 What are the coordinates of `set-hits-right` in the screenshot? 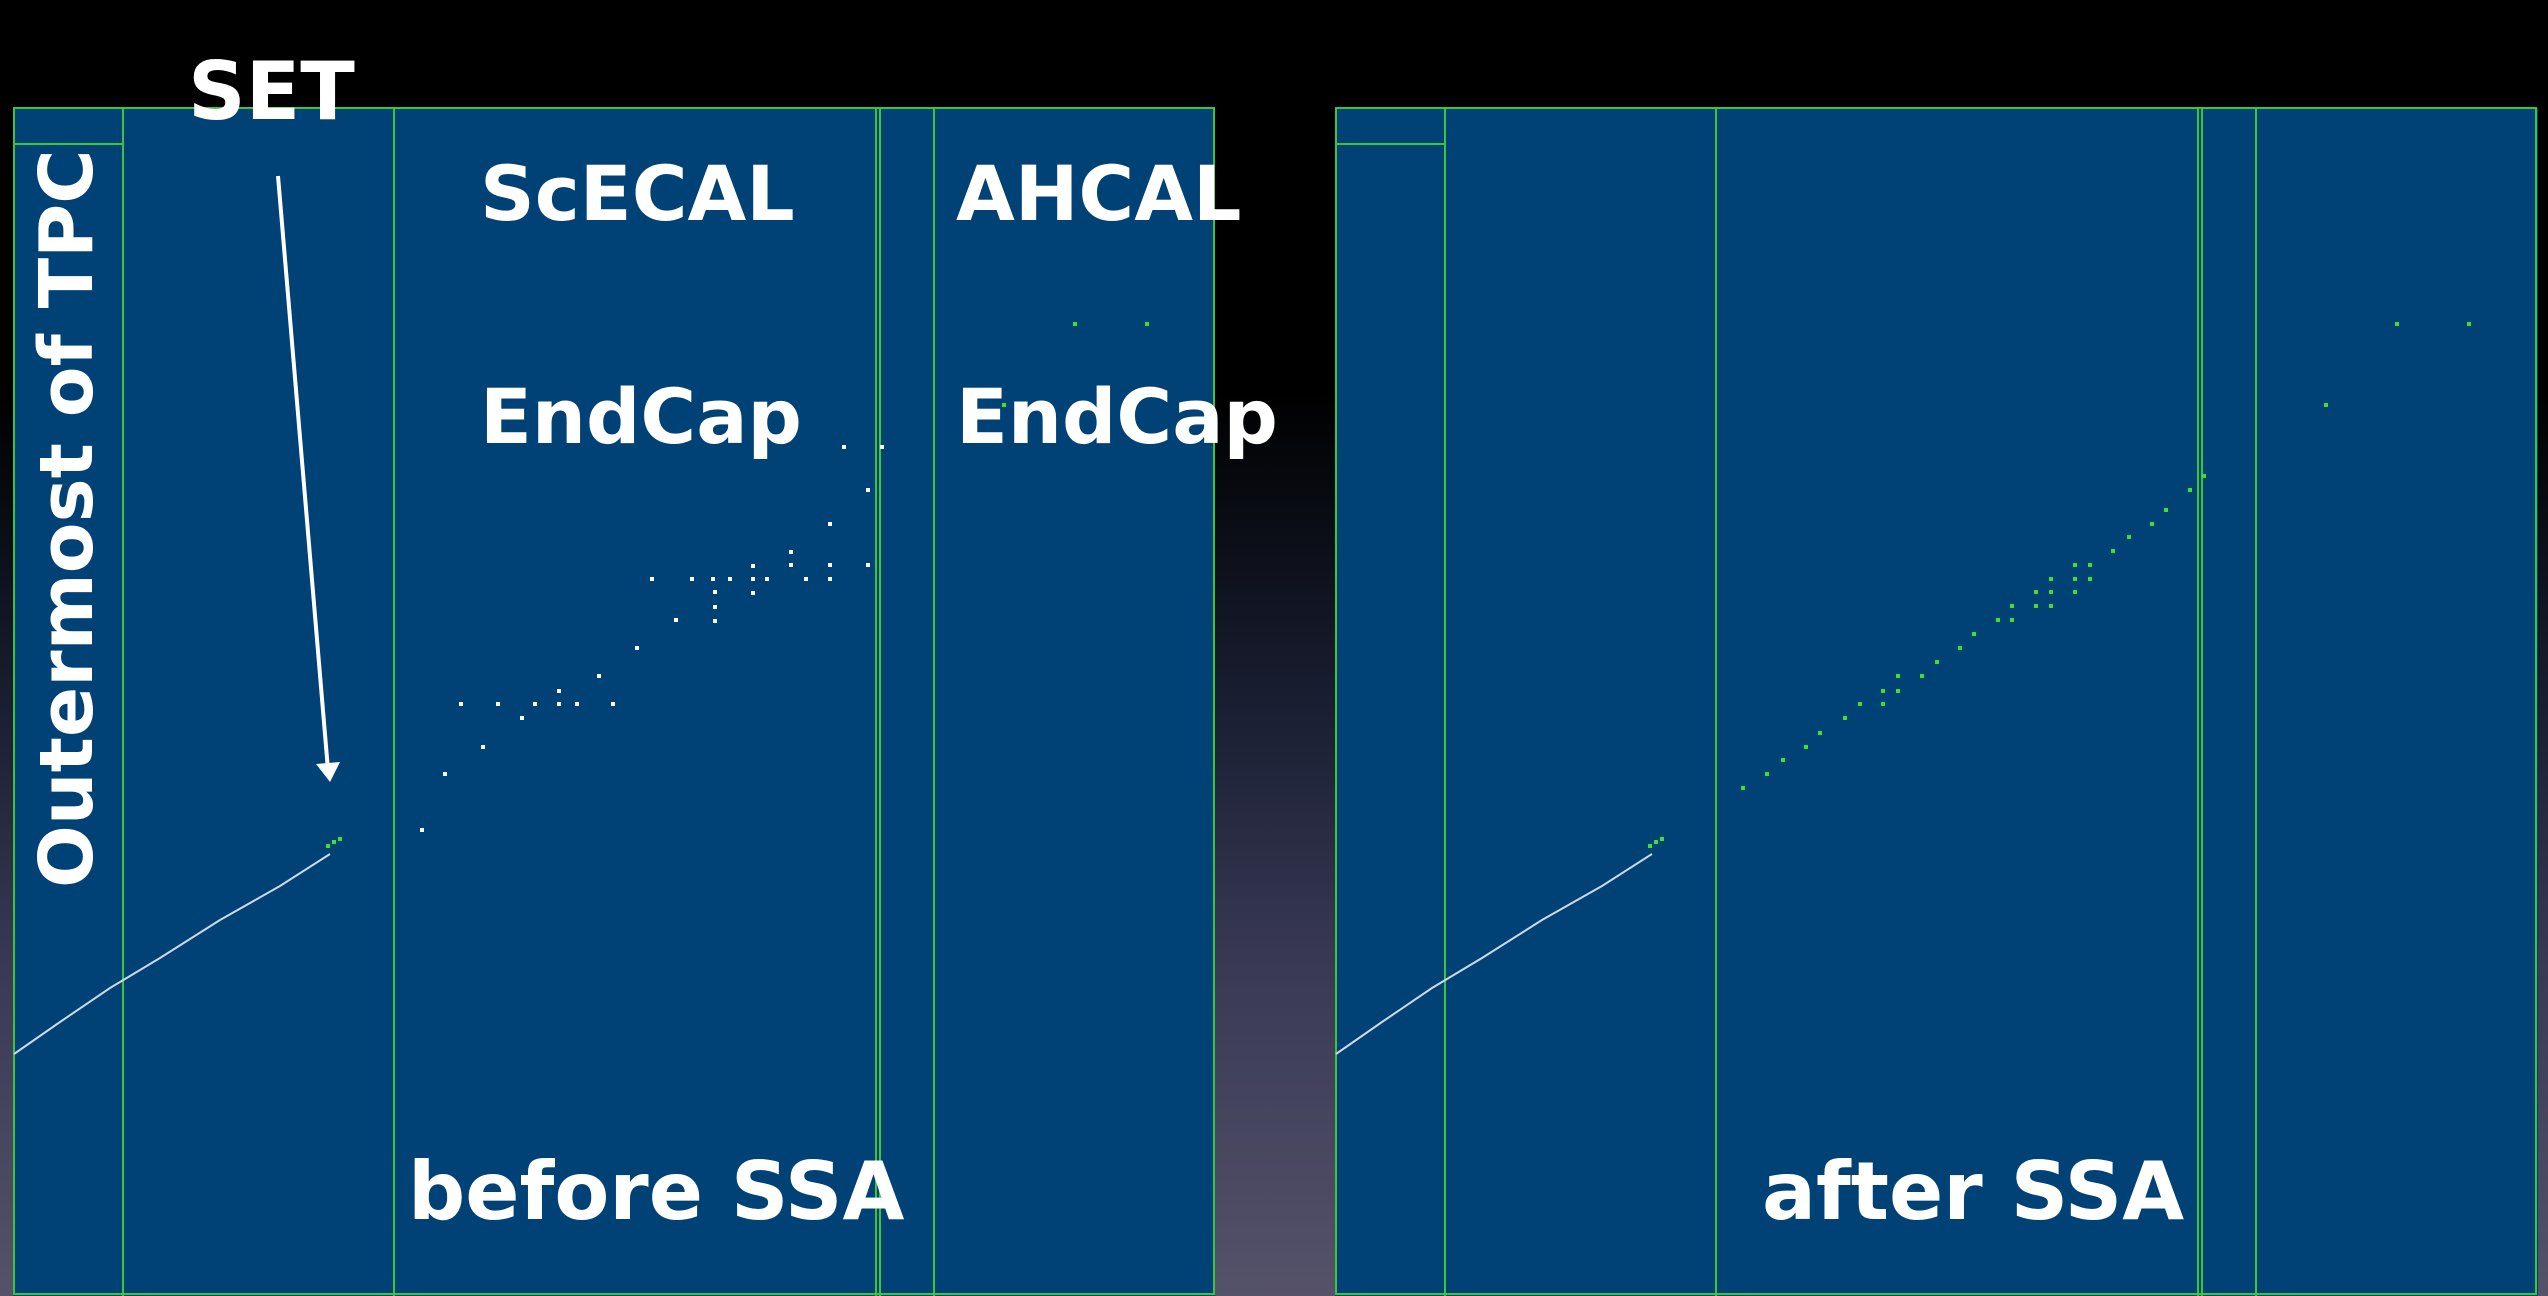 It's located at (1656, 842).